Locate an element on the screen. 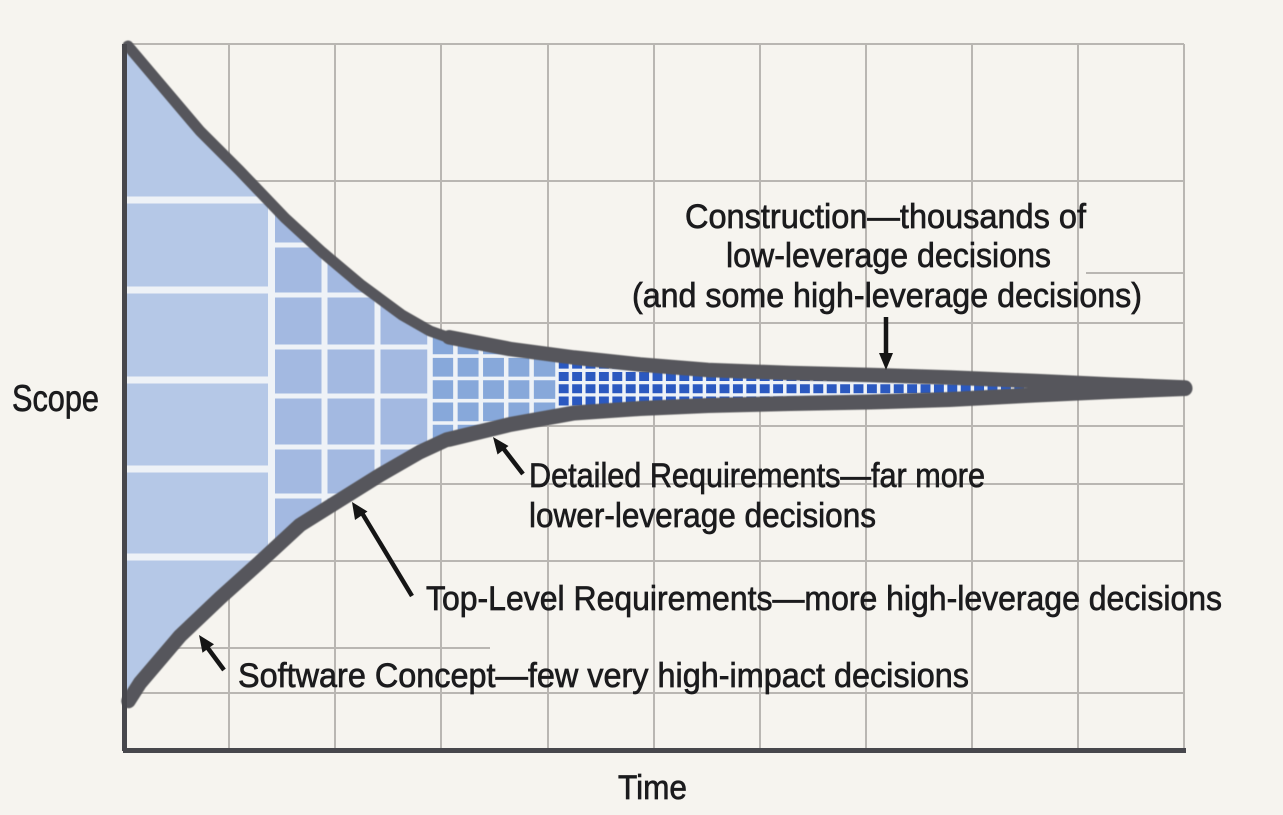  svg-text: lower-leverage decisions is located at coordinates (702, 516).